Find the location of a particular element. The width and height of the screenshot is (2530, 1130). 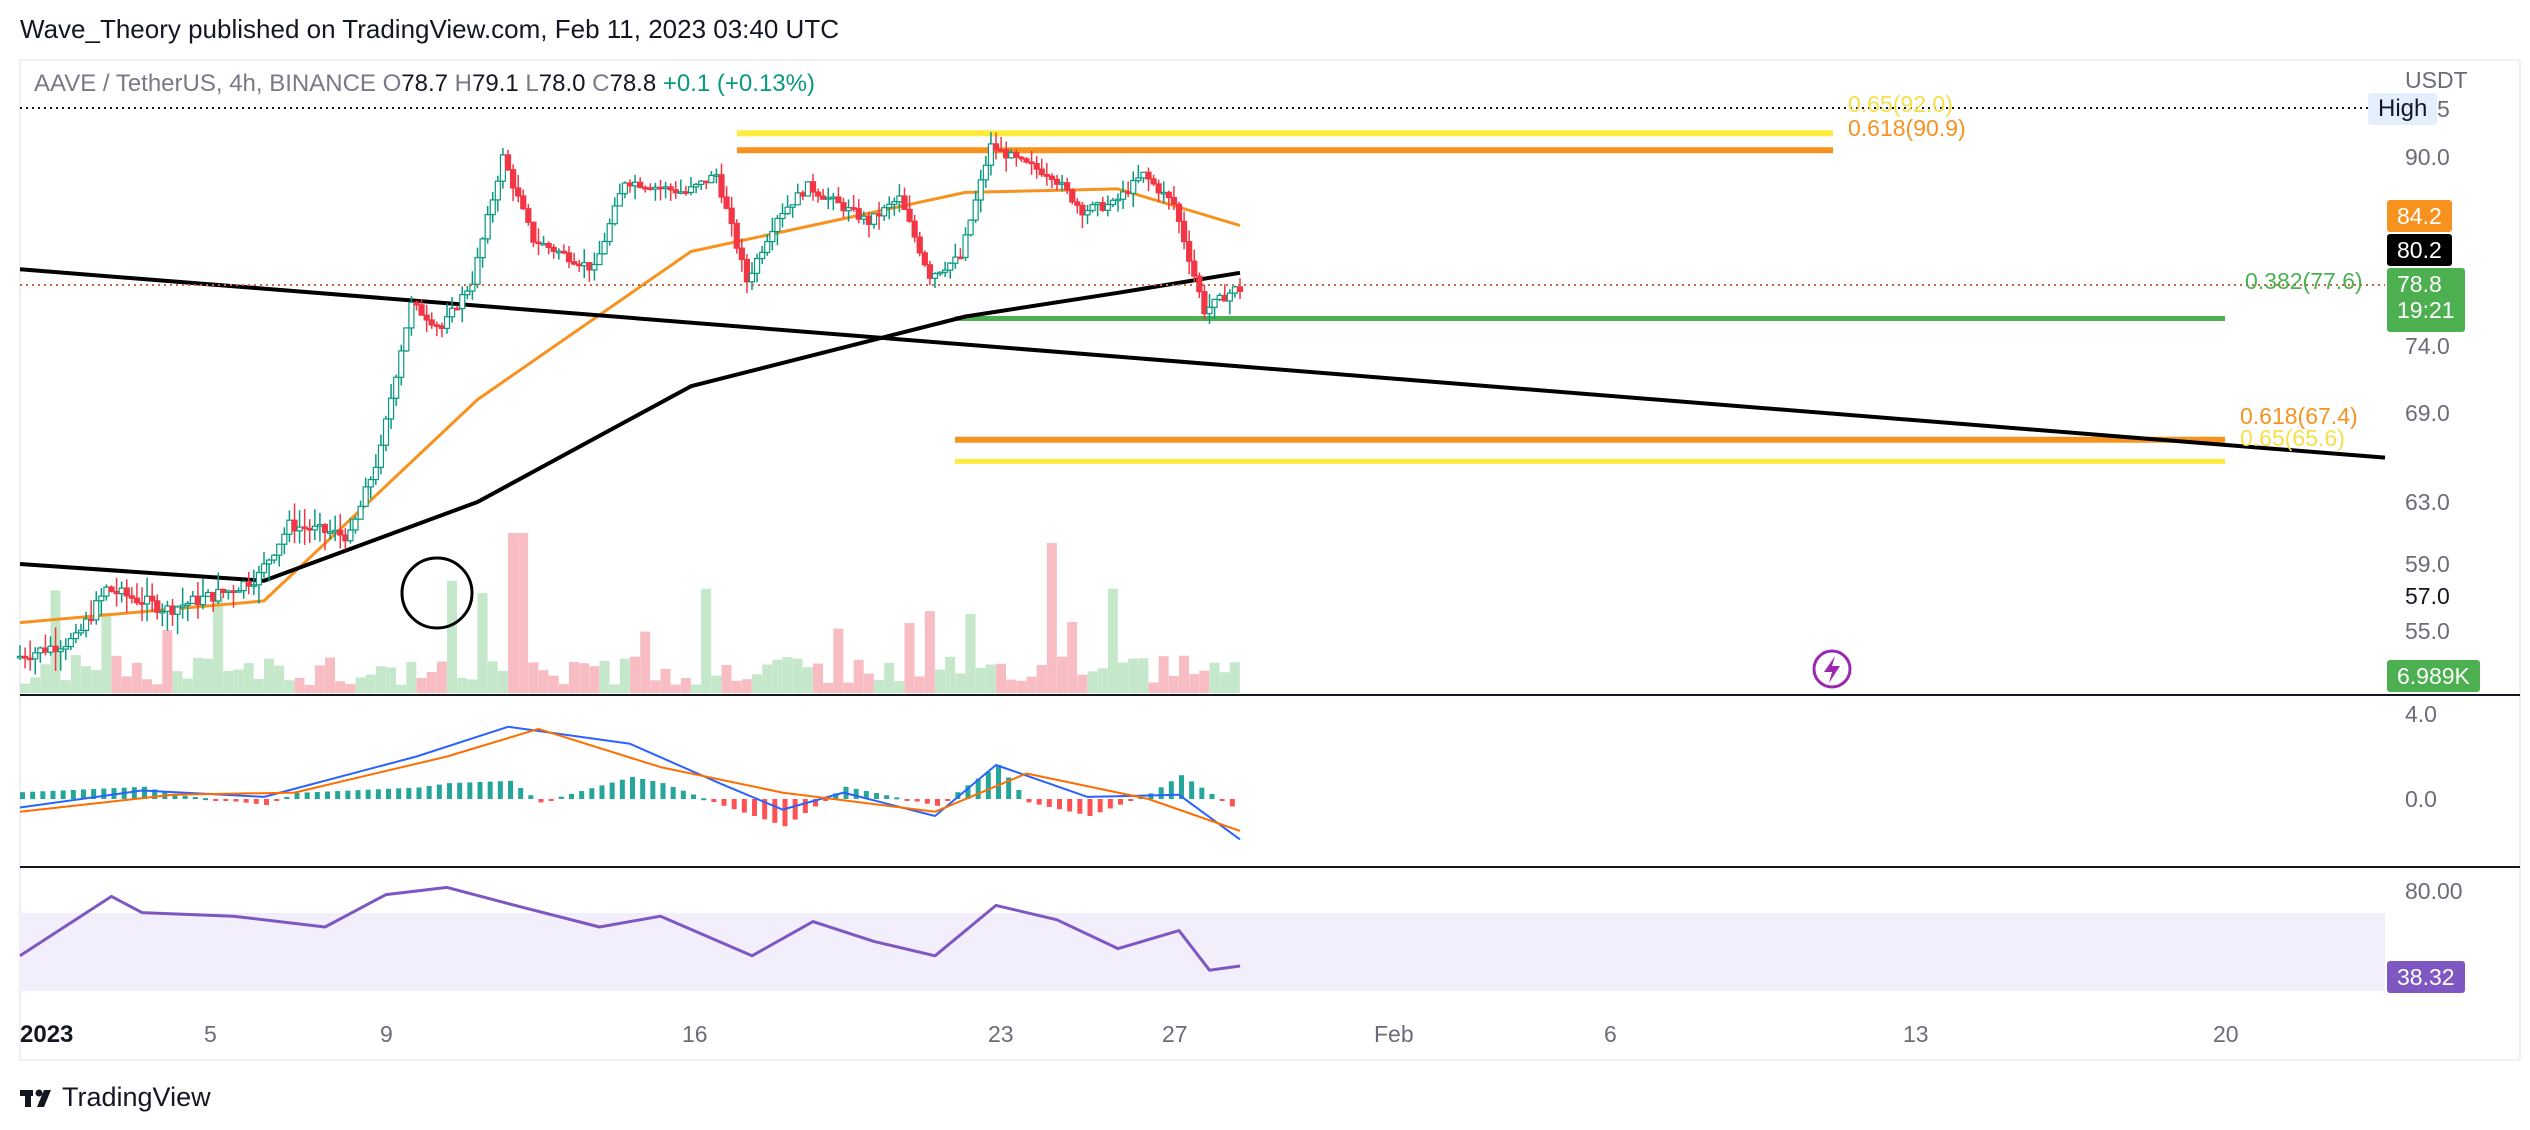

low-value: 78.0 is located at coordinates (562, 83).